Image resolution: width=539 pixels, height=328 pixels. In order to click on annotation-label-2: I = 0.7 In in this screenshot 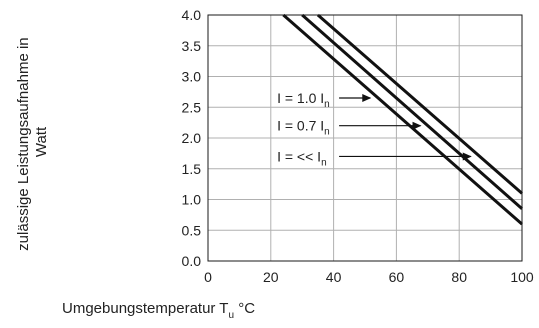, I will do `click(303, 128)`.